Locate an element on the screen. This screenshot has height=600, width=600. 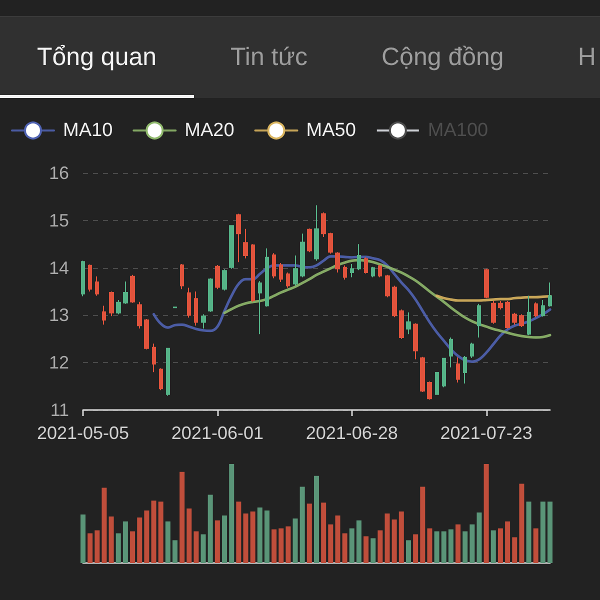
x-tick-label: 2021-06-28 is located at coordinates (352, 433).